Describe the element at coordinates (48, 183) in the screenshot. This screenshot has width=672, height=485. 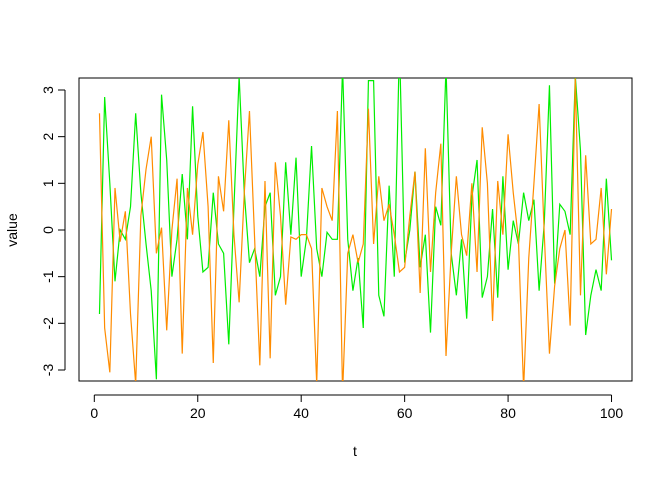
I see `y-tick-label: 1` at that location.